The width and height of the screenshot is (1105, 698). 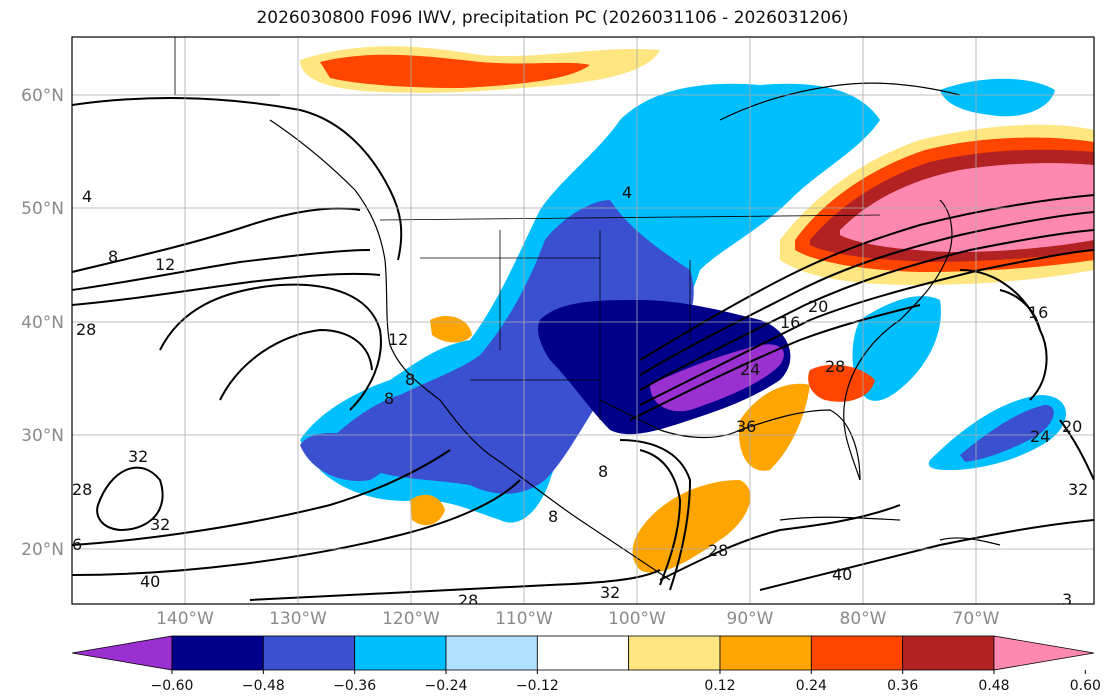 I want to click on precip-negative-pacific, so click(x=344, y=457).